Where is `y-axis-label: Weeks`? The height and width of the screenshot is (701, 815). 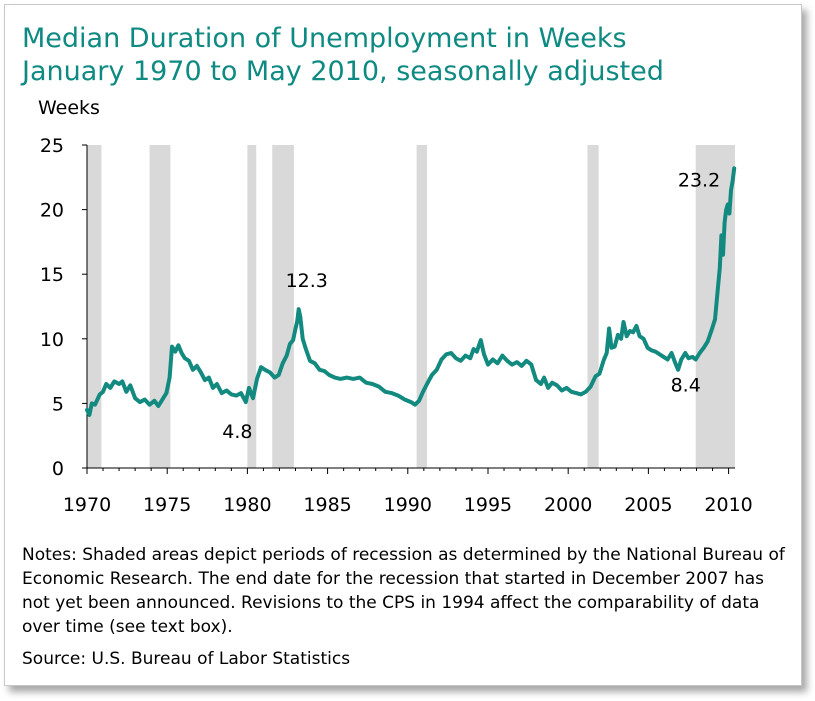 y-axis-label: Weeks is located at coordinates (69, 108).